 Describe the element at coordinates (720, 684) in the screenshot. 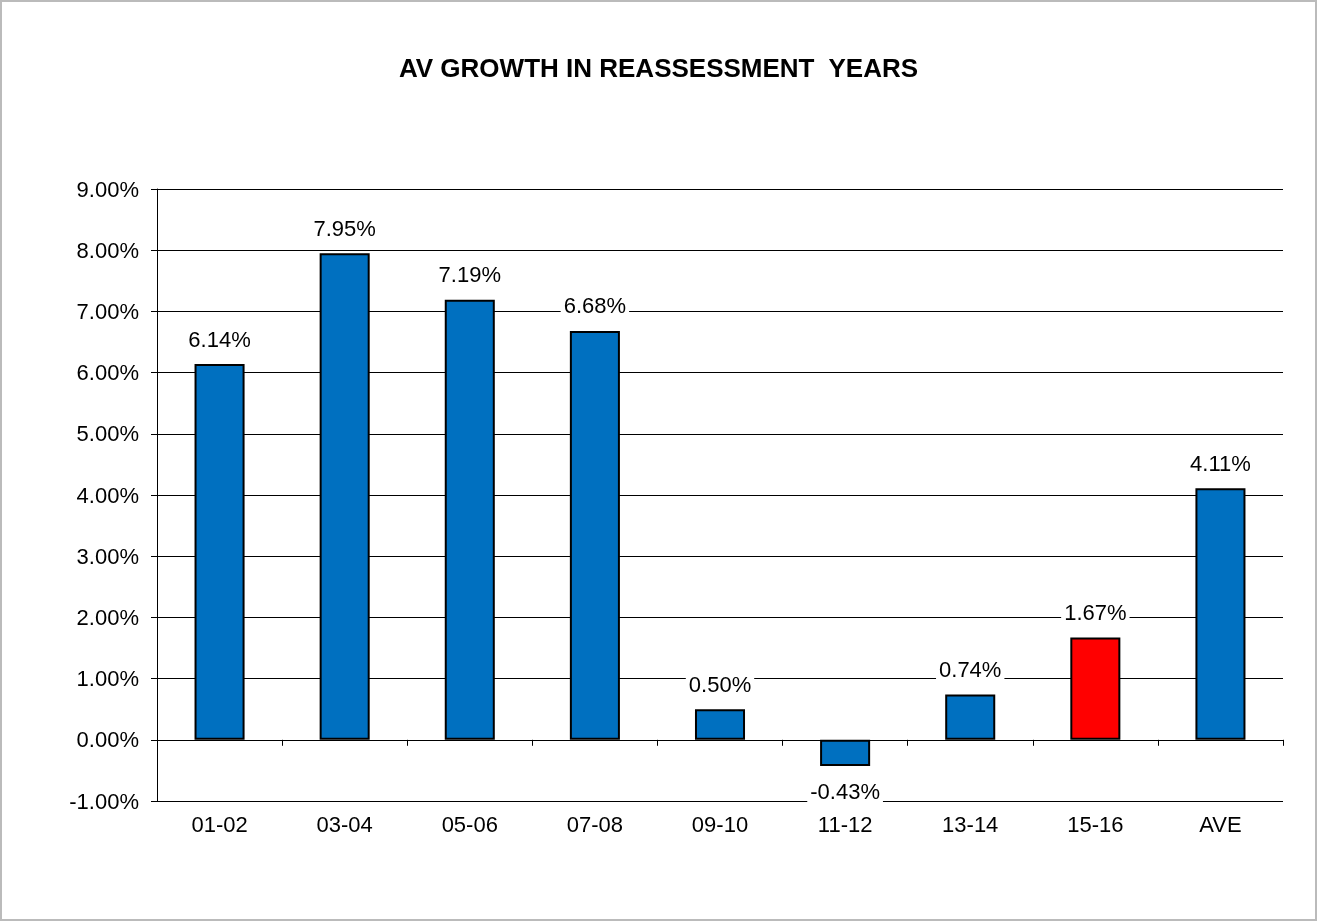

I see `data-label: 0.50%` at that location.